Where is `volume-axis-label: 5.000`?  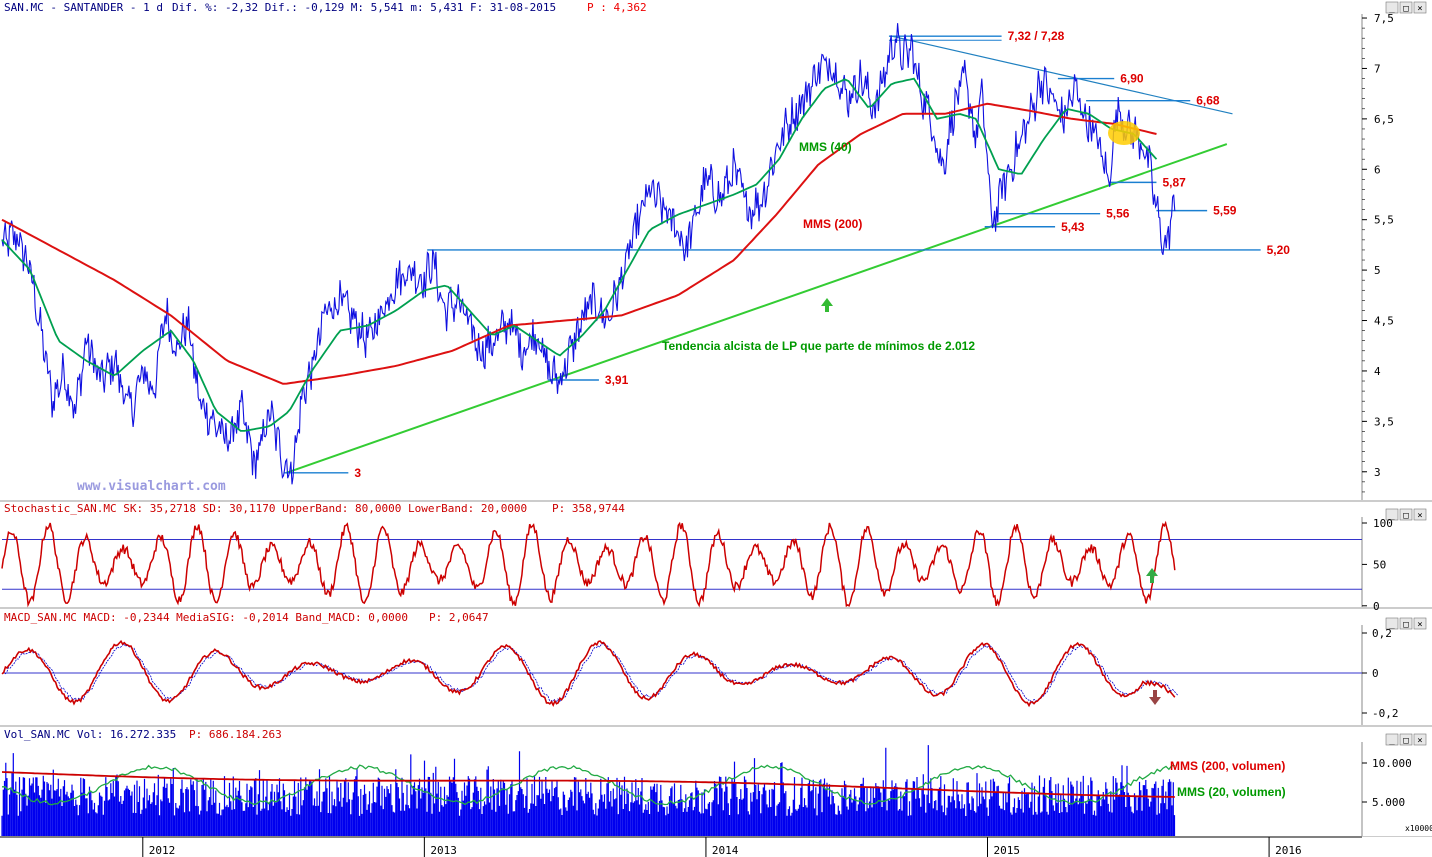 volume-axis-label: 5.000 is located at coordinates (1388, 802).